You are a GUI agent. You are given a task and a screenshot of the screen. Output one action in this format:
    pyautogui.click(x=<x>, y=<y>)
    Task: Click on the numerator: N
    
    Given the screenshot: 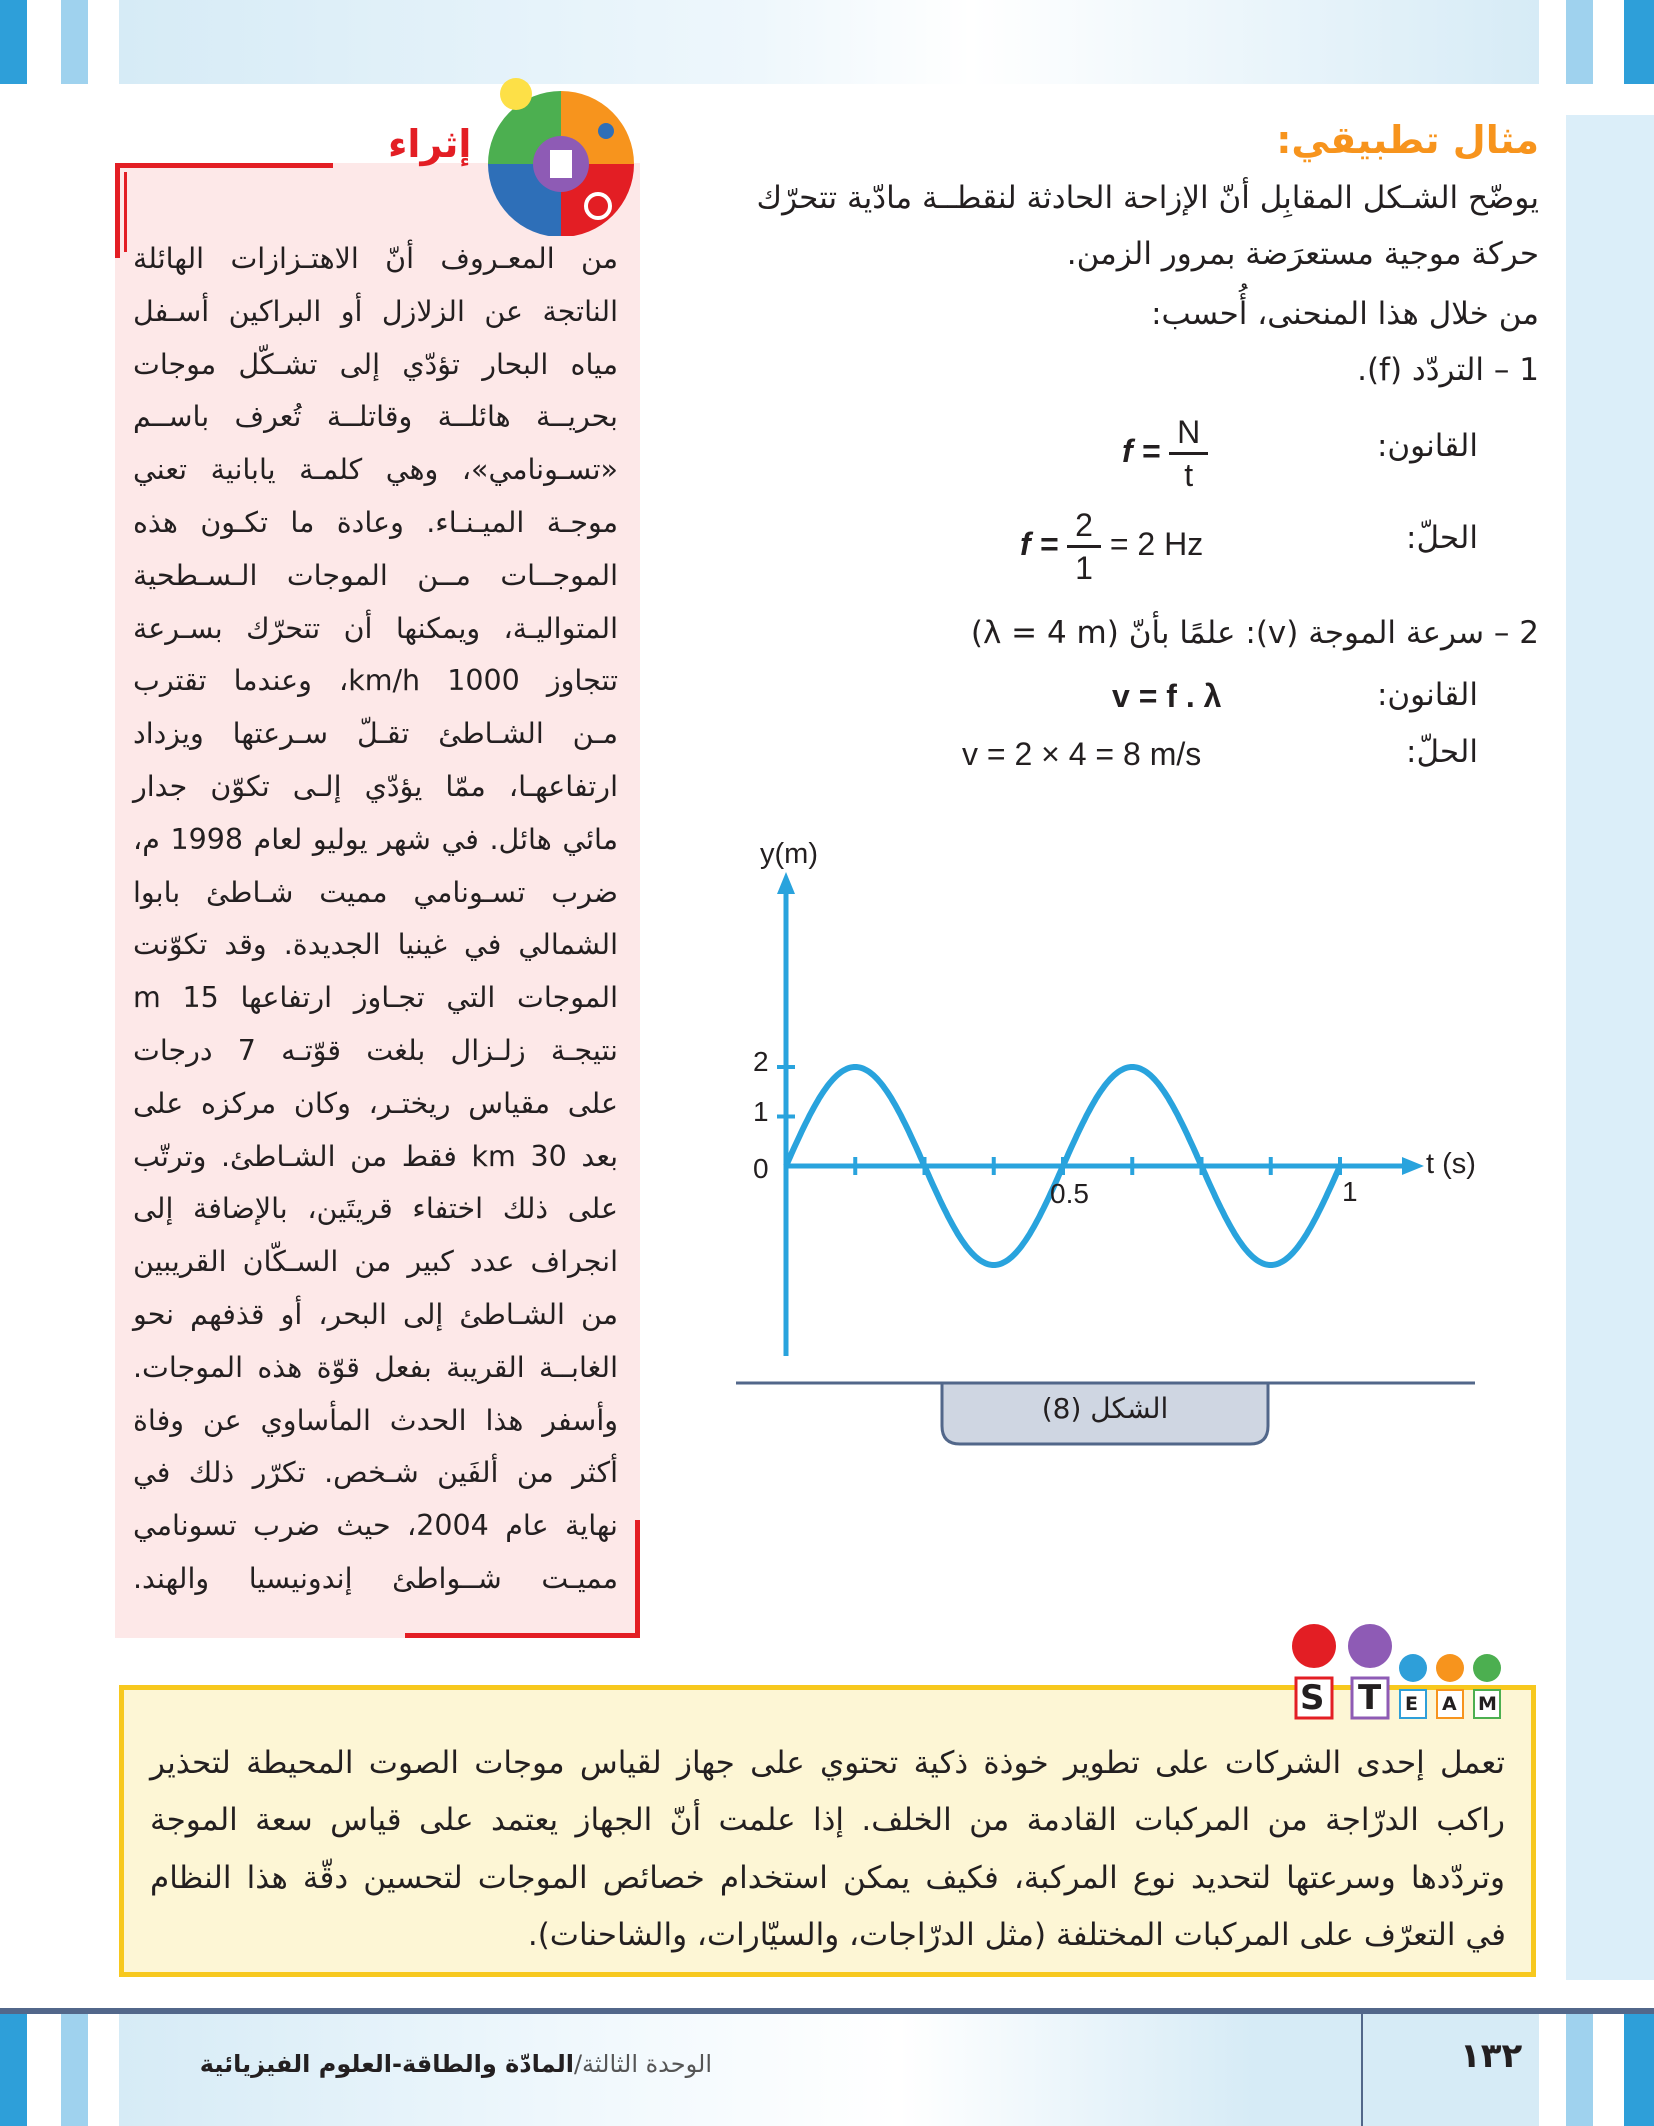 What is the action you would take?
    pyautogui.click(x=1189, y=433)
    